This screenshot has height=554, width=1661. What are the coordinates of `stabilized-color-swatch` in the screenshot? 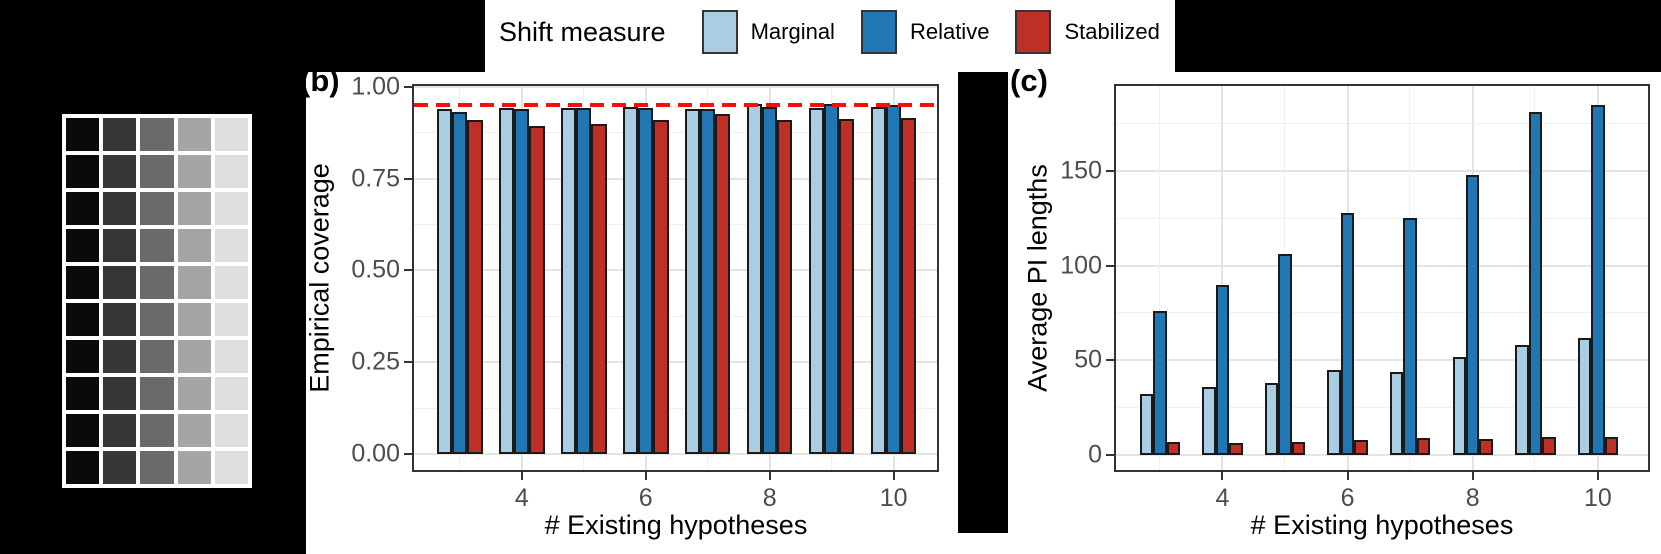 It's located at (1033, 32).